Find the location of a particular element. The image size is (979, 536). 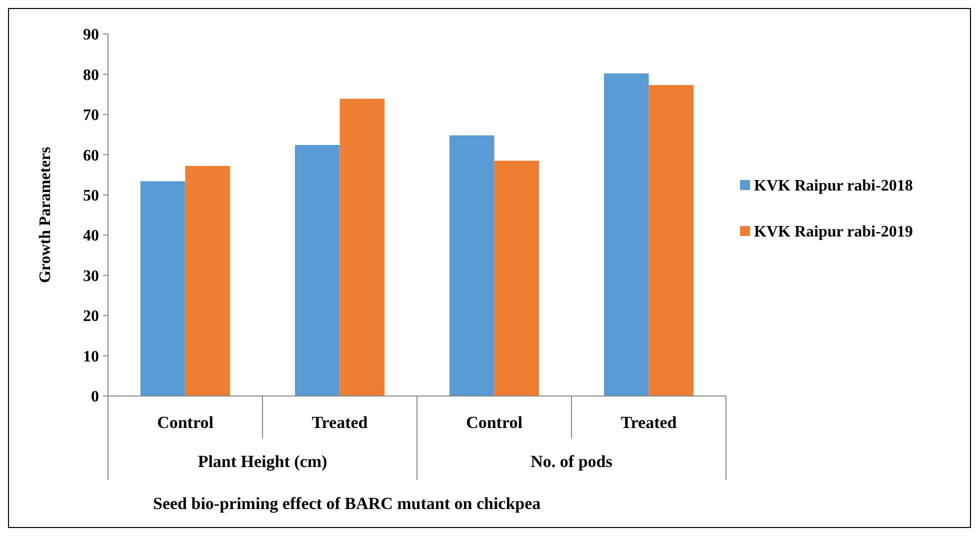

y-tick-label: 60 is located at coordinates (91, 155).